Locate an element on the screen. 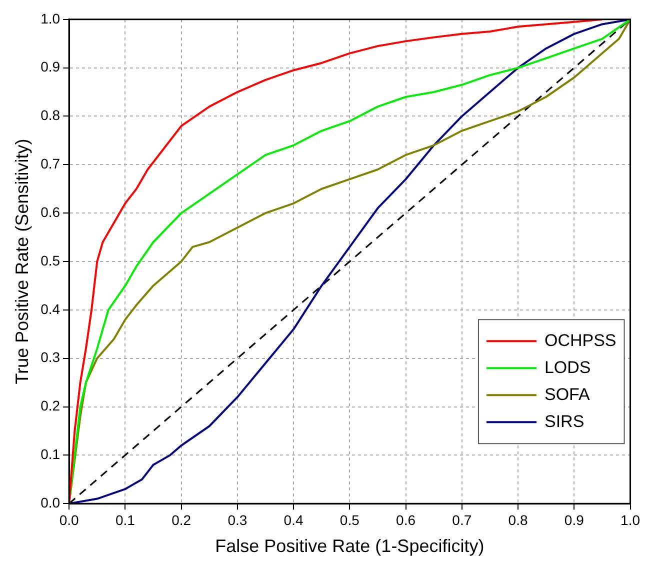 The image size is (651, 570). legend-label: SIRS is located at coordinates (564, 421).